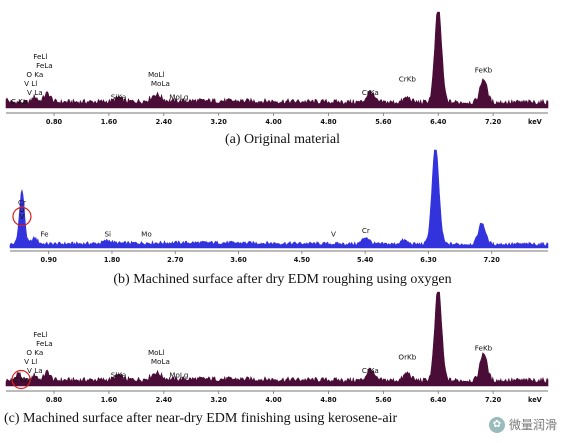  What do you see at coordinates (407, 357) in the screenshot?
I see `peak-label: OrKb` at bounding box center [407, 357].